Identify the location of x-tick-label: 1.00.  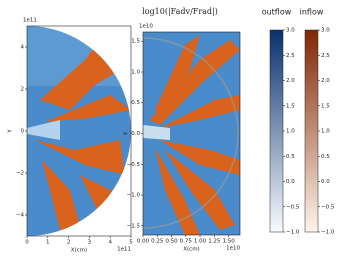
(200, 242).